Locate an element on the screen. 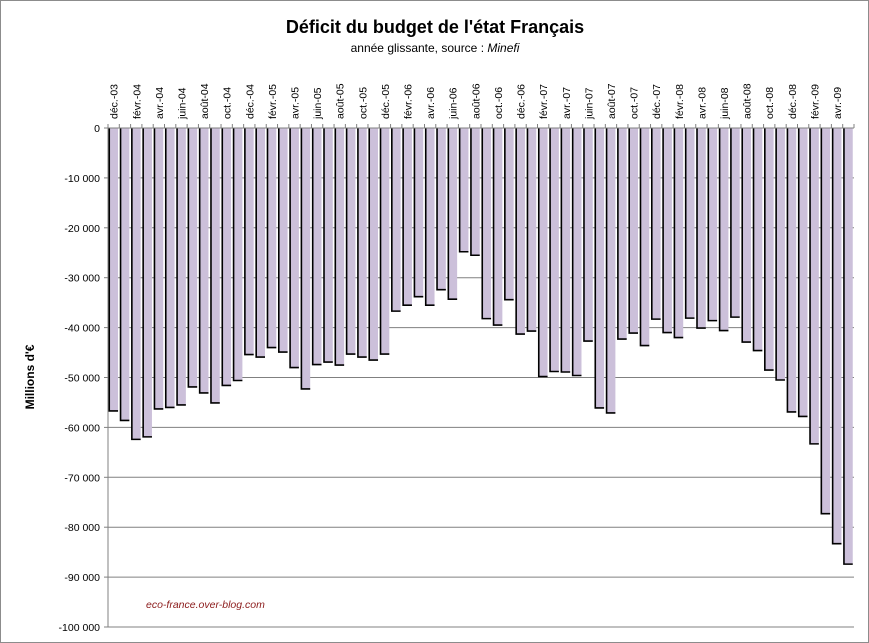 The image size is (869, 643). x-tick-label: févr.-04 is located at coordinates (137, 101).